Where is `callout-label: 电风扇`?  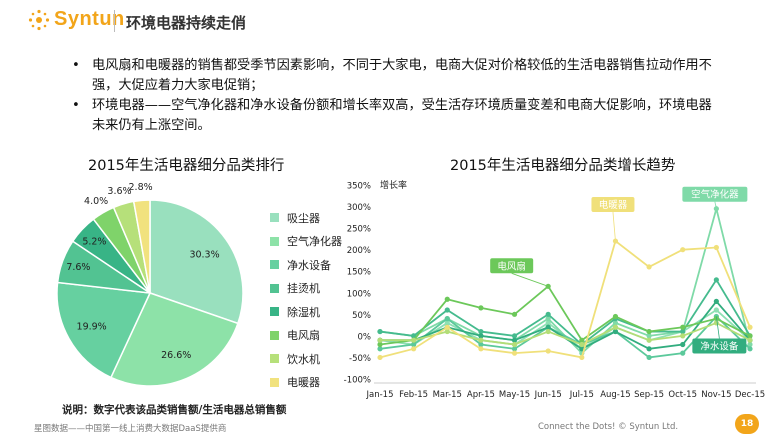 callout-label: 电风扇 is located at coordinates (511, 266).